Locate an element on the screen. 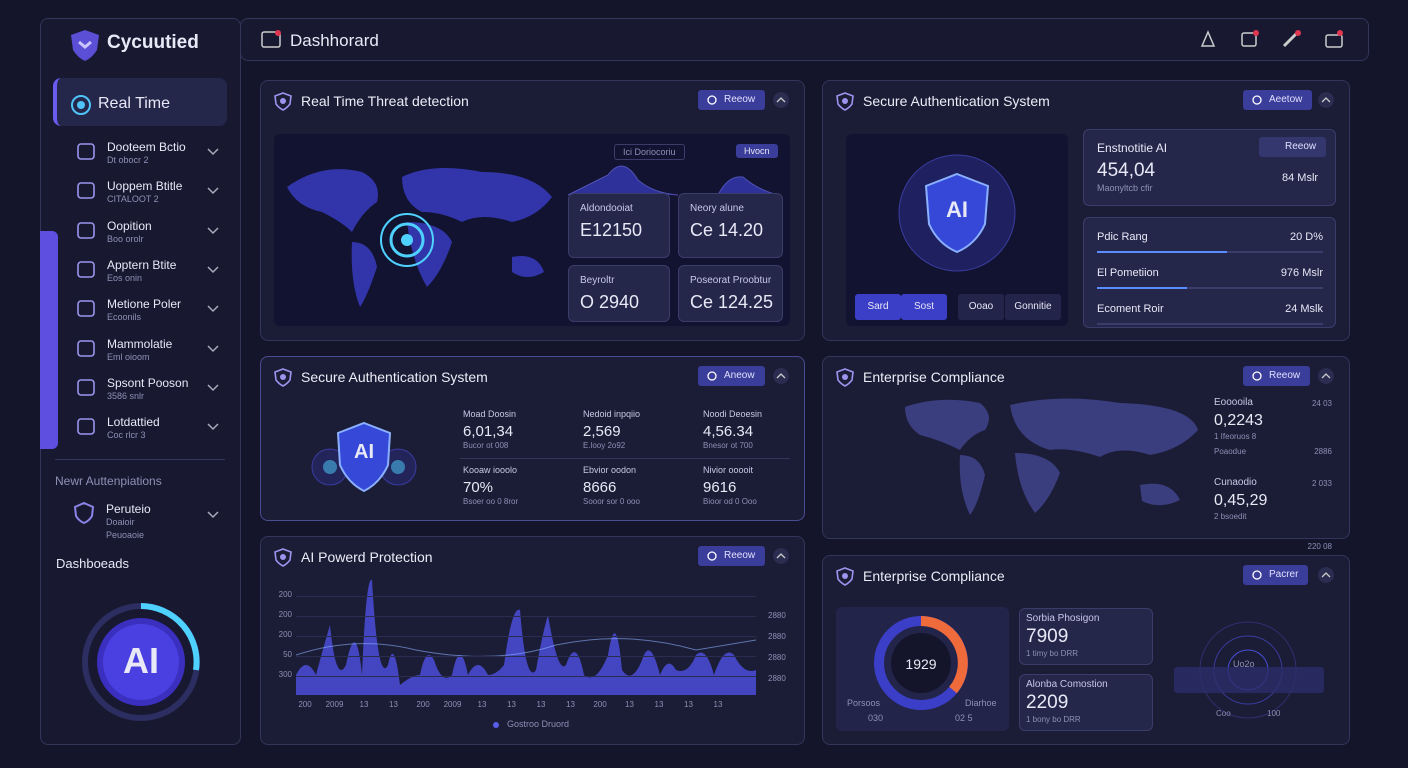 The width and height of the screenshot is (1408, 768). nav-label: Apptern Btite is located at coordinates (142, 264).